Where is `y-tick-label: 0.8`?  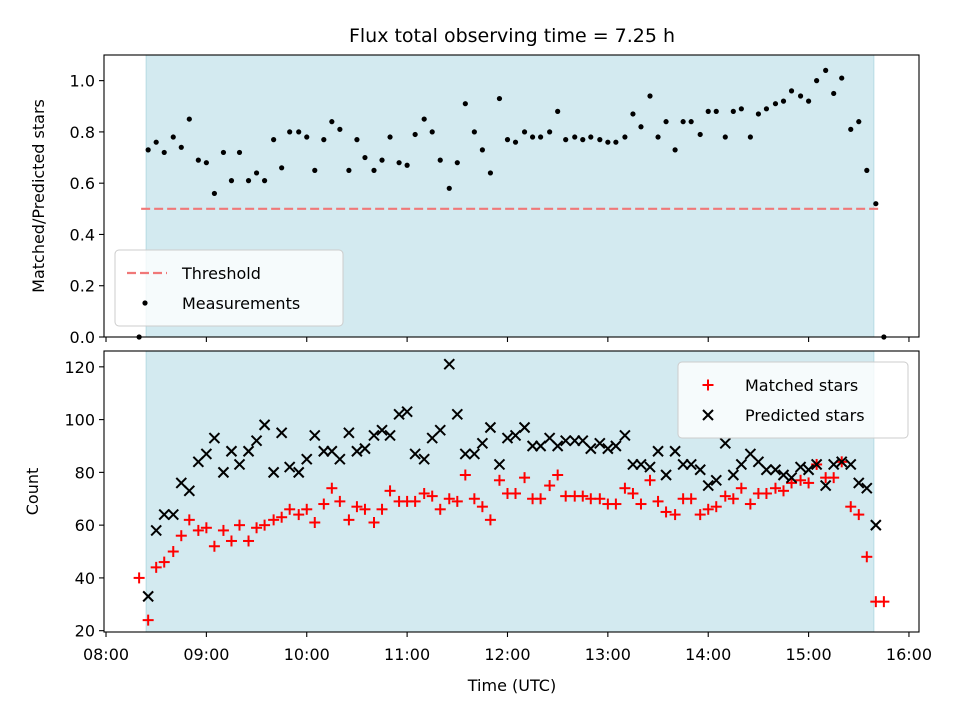
y-tick-label: 0.8 is located at coordinates (82, 132).